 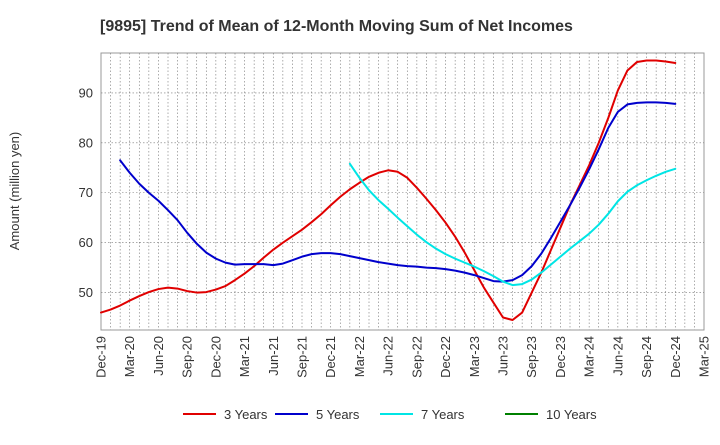 What do you see at coordinates (503, 356) in the screenshot?
I see `x-tick-label: Jun-23` at bounding box center [503, 356].